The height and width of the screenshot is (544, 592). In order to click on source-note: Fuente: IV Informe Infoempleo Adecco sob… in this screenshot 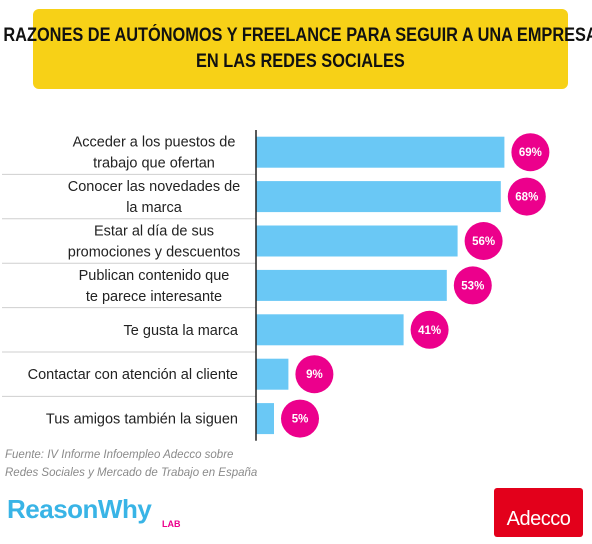, I will do `click(131, 464)`.